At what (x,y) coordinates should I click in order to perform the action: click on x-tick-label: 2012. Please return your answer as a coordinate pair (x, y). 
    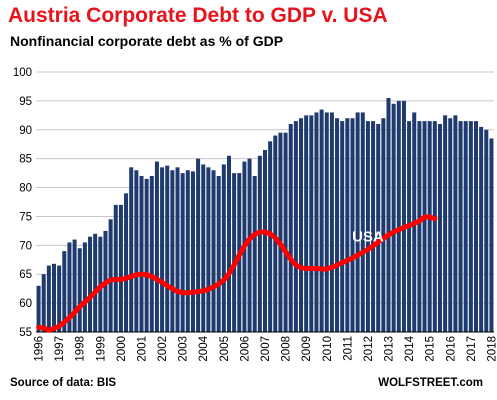
    Looking at the image, I should click on (369, 349).